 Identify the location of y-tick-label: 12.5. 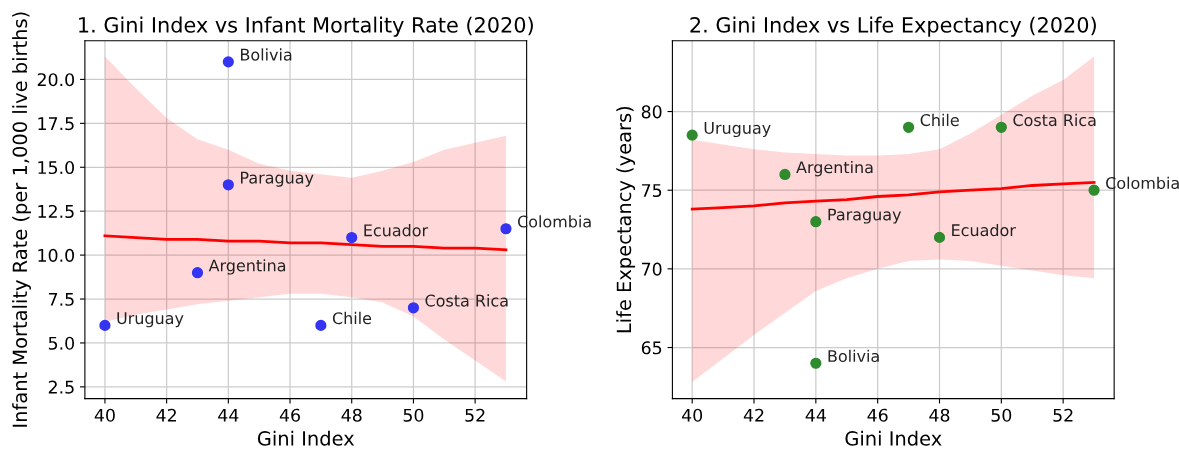
(56, 211).